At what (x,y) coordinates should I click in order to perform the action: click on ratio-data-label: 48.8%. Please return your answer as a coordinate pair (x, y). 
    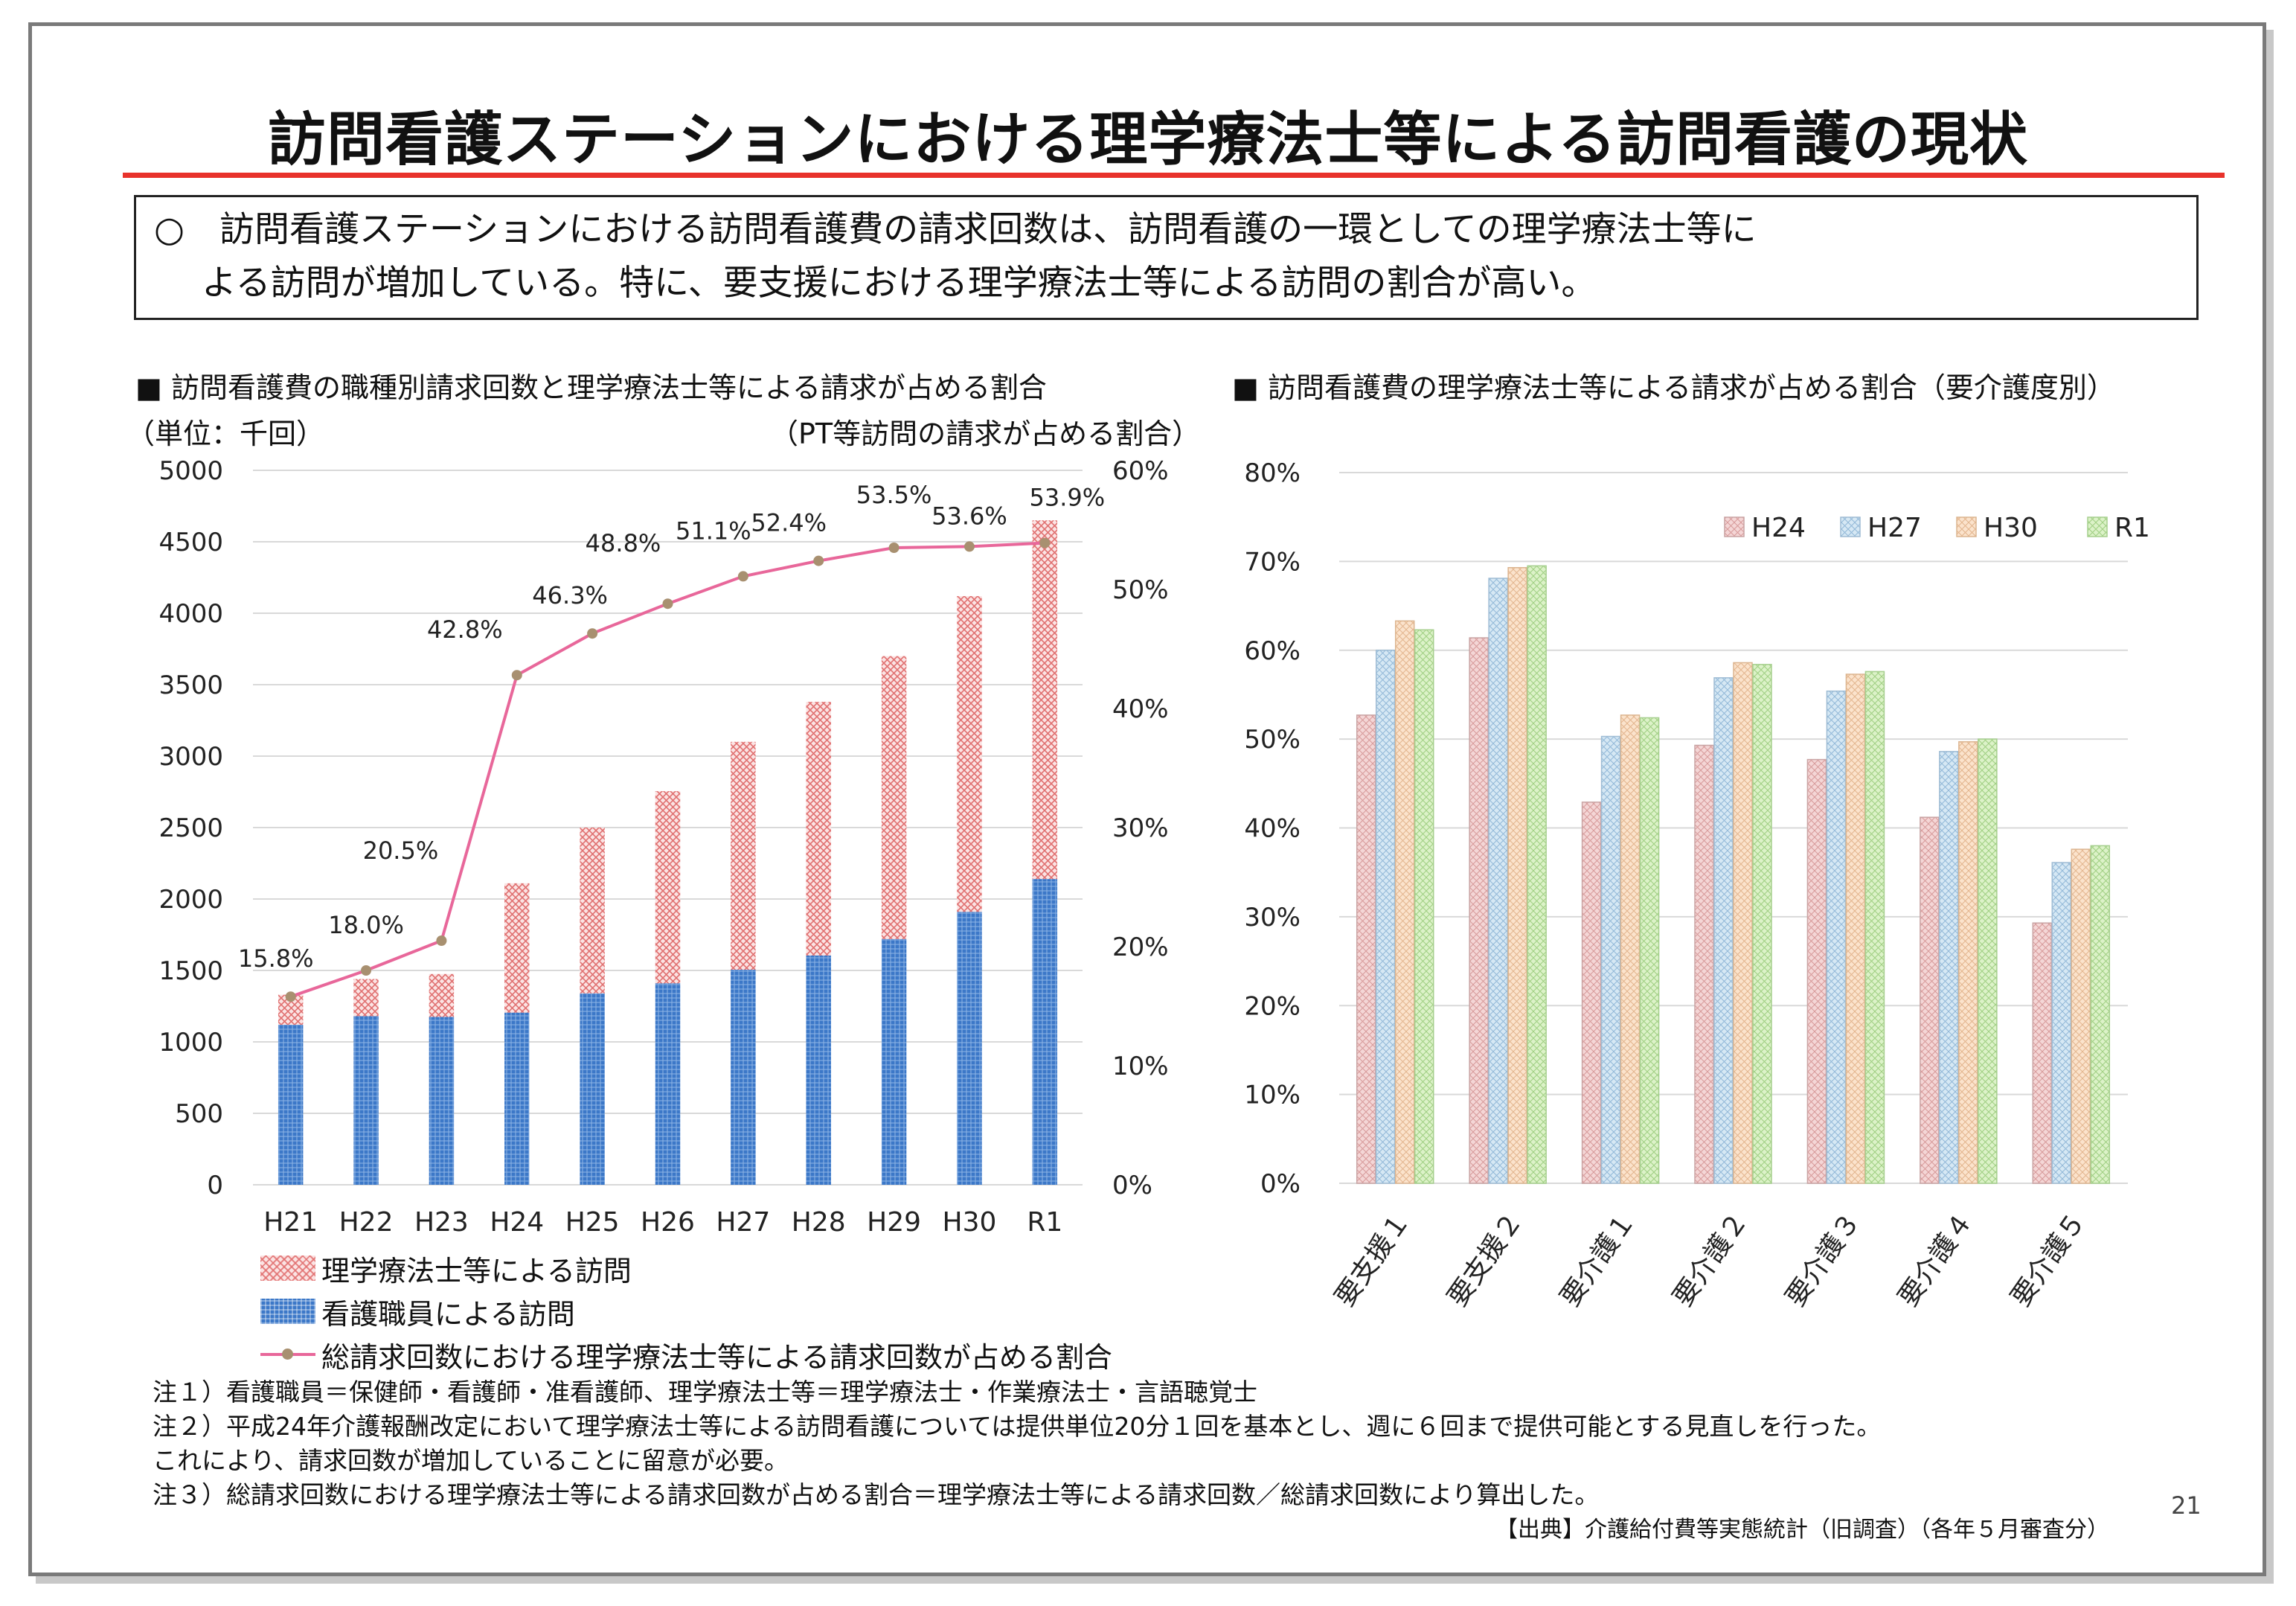
    Looking at the image, I should click on (623, 543).